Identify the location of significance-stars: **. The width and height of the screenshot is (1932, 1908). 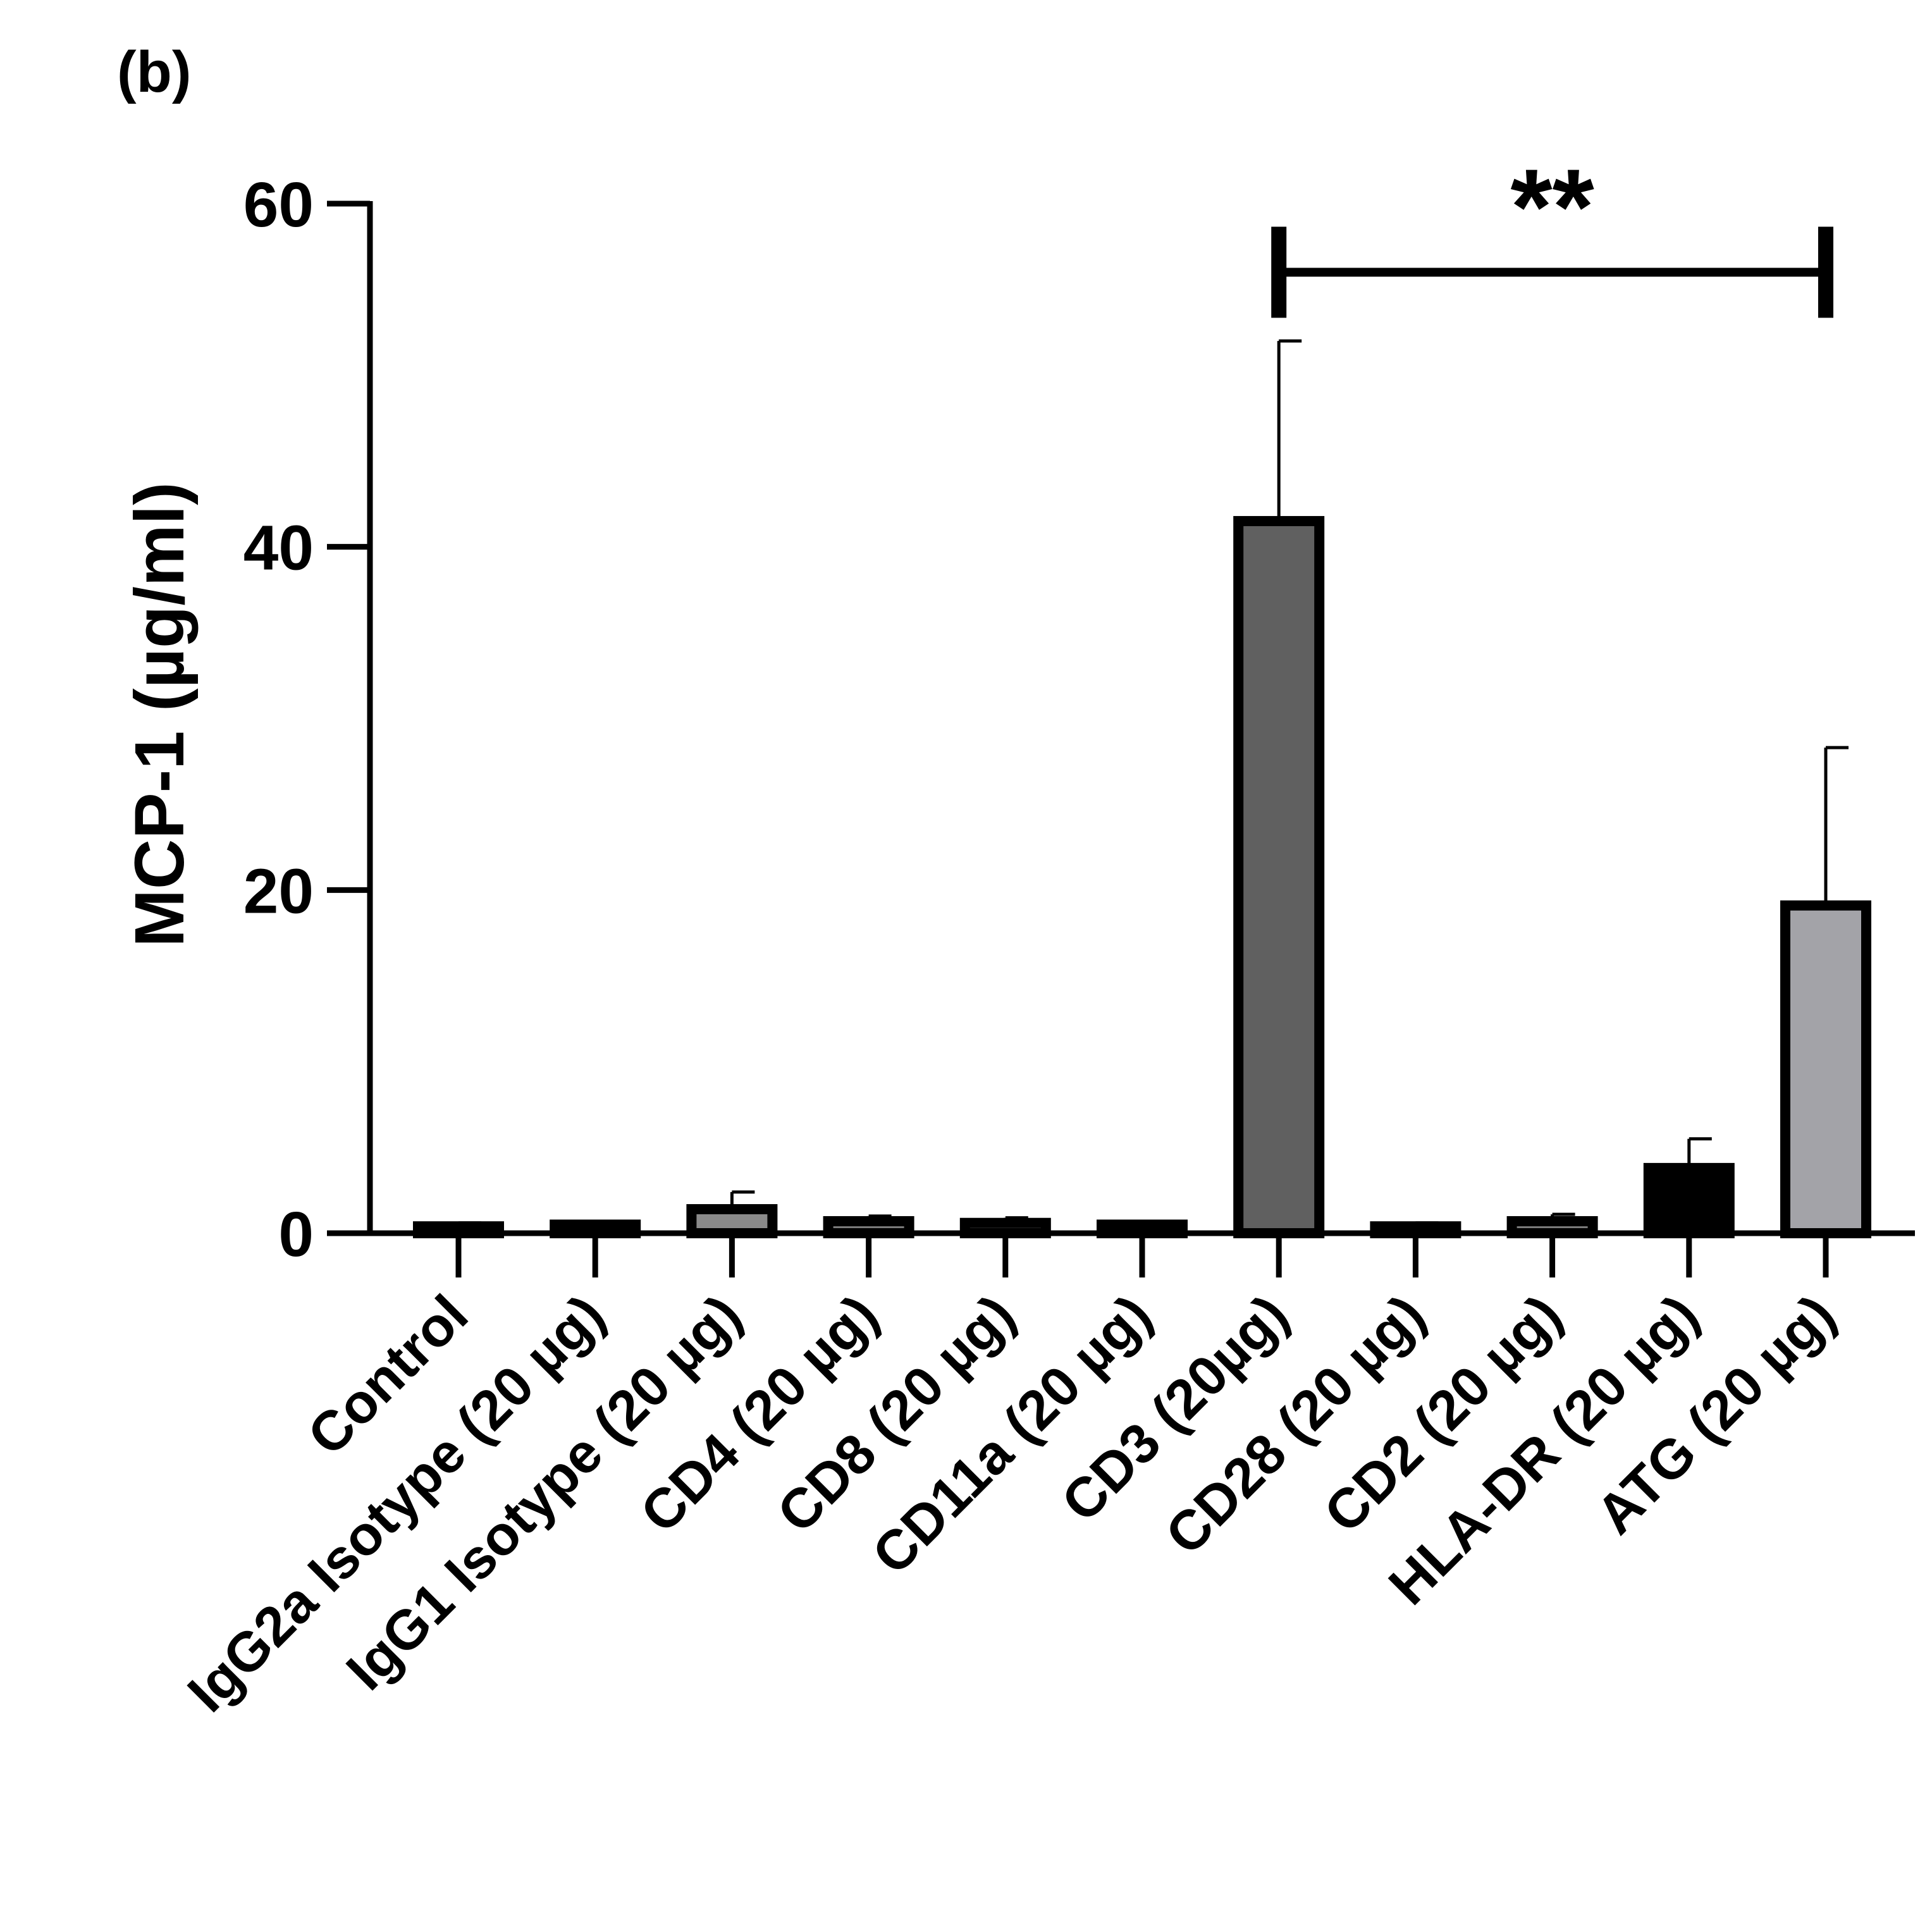
(1552, 207).